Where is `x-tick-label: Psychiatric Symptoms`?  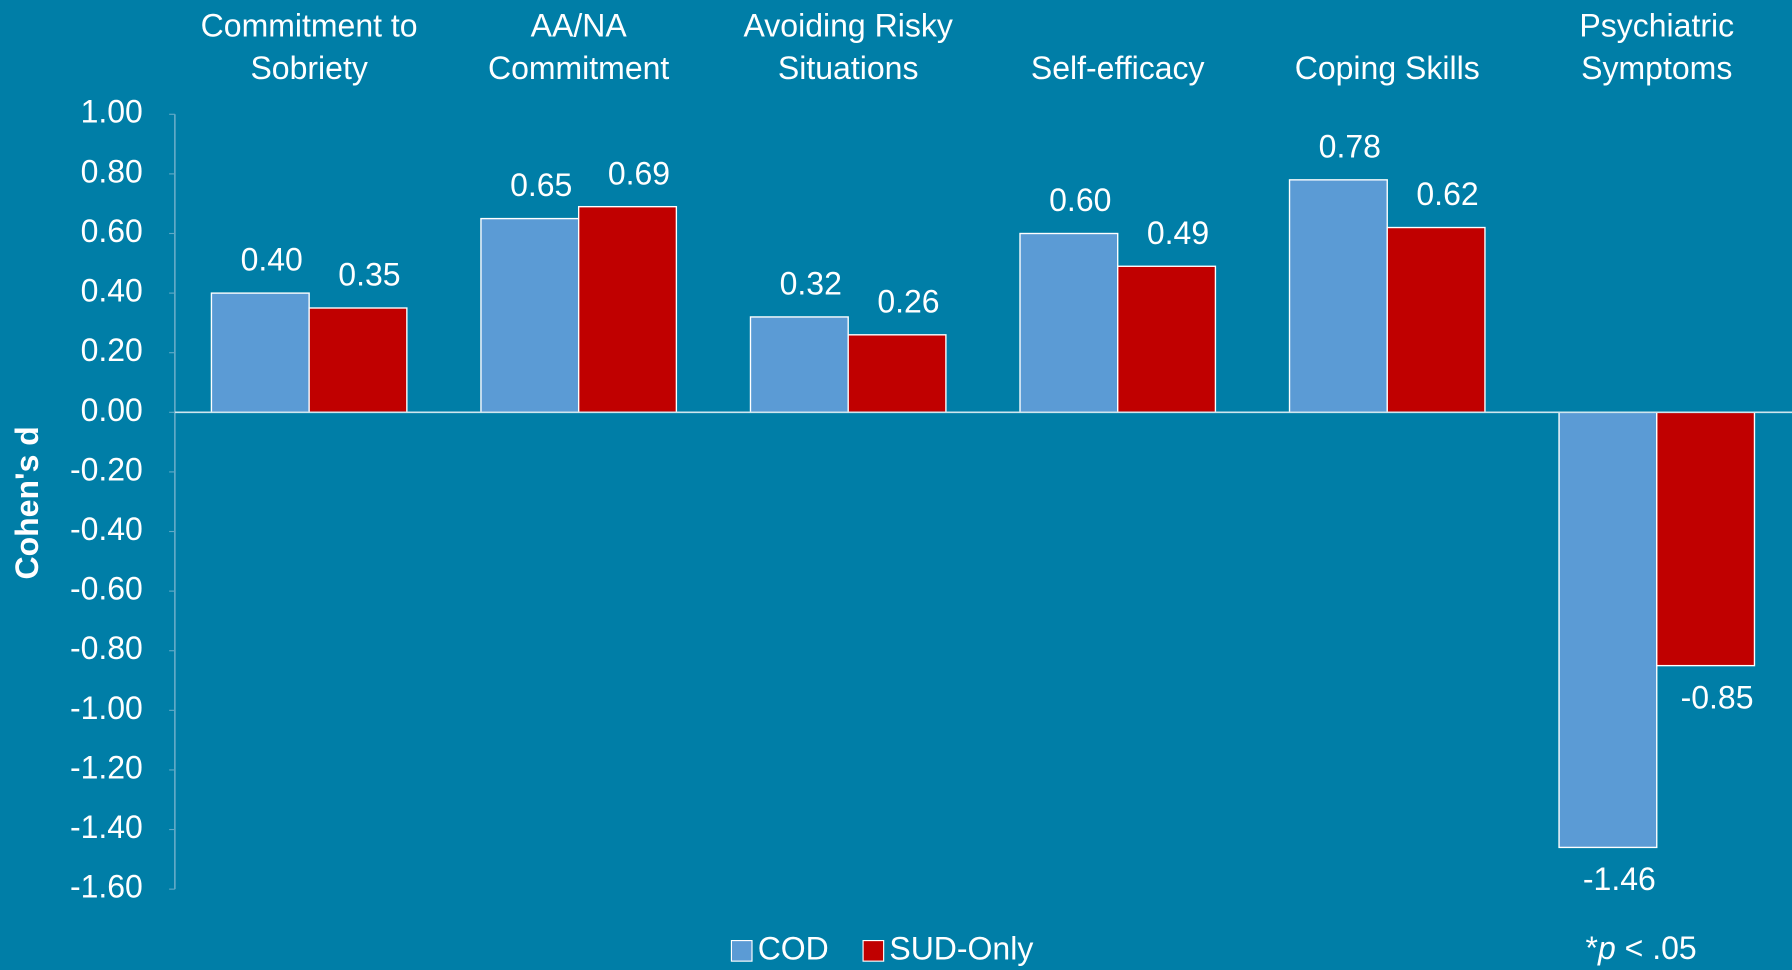 x-tick-label: Psychiatric Symptoms is located at coordinates (1657, 46).